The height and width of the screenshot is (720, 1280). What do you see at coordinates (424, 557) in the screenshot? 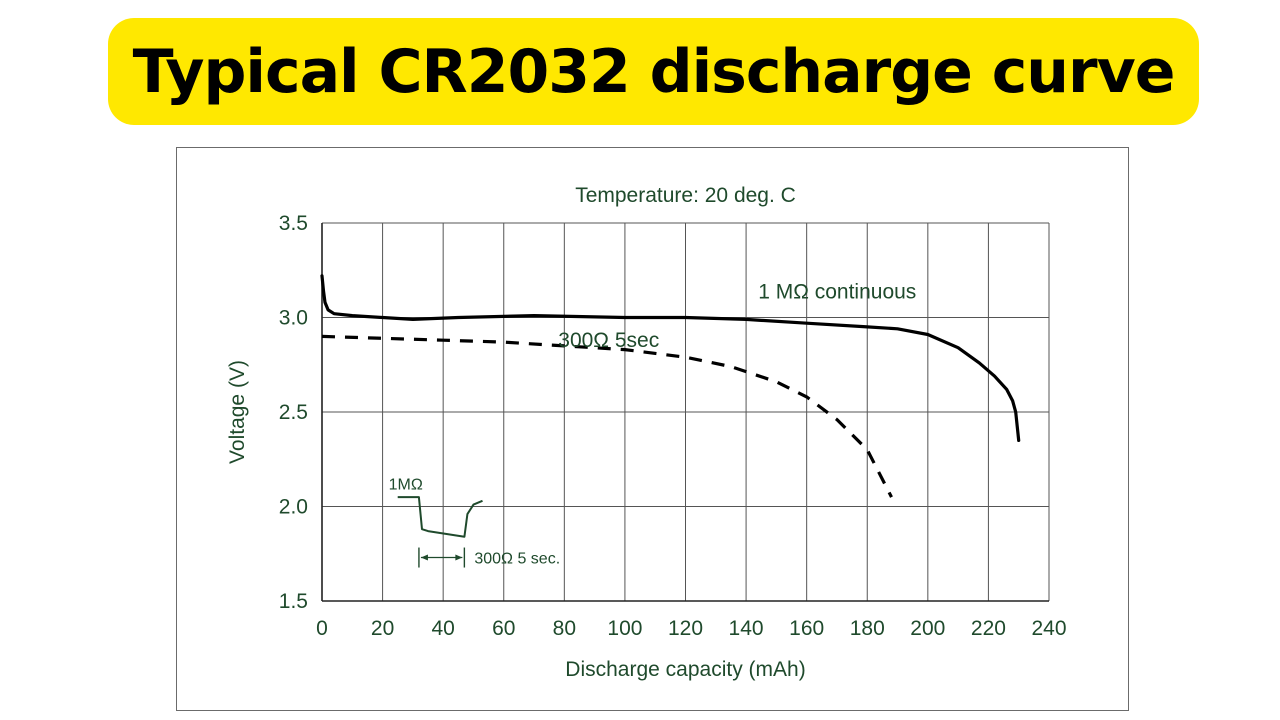
I see `inset-arrow-head-left` at bounding box center [424, 557].